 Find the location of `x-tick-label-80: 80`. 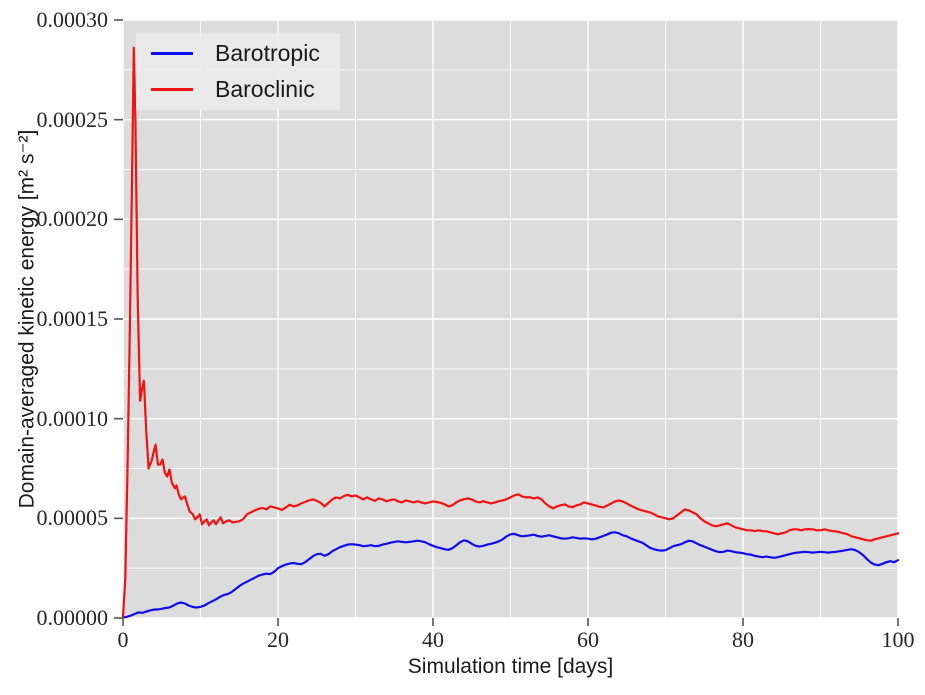

x-tick-label-80: 80 is located at coordinates (743, 639).